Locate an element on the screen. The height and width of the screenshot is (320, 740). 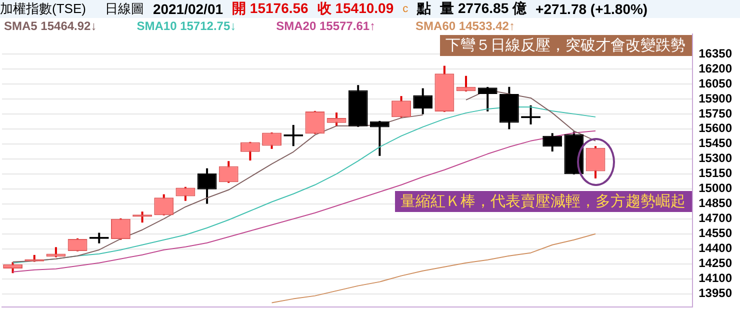
chart-subtitle: 日線圖 is located at coordinates (124, 9).